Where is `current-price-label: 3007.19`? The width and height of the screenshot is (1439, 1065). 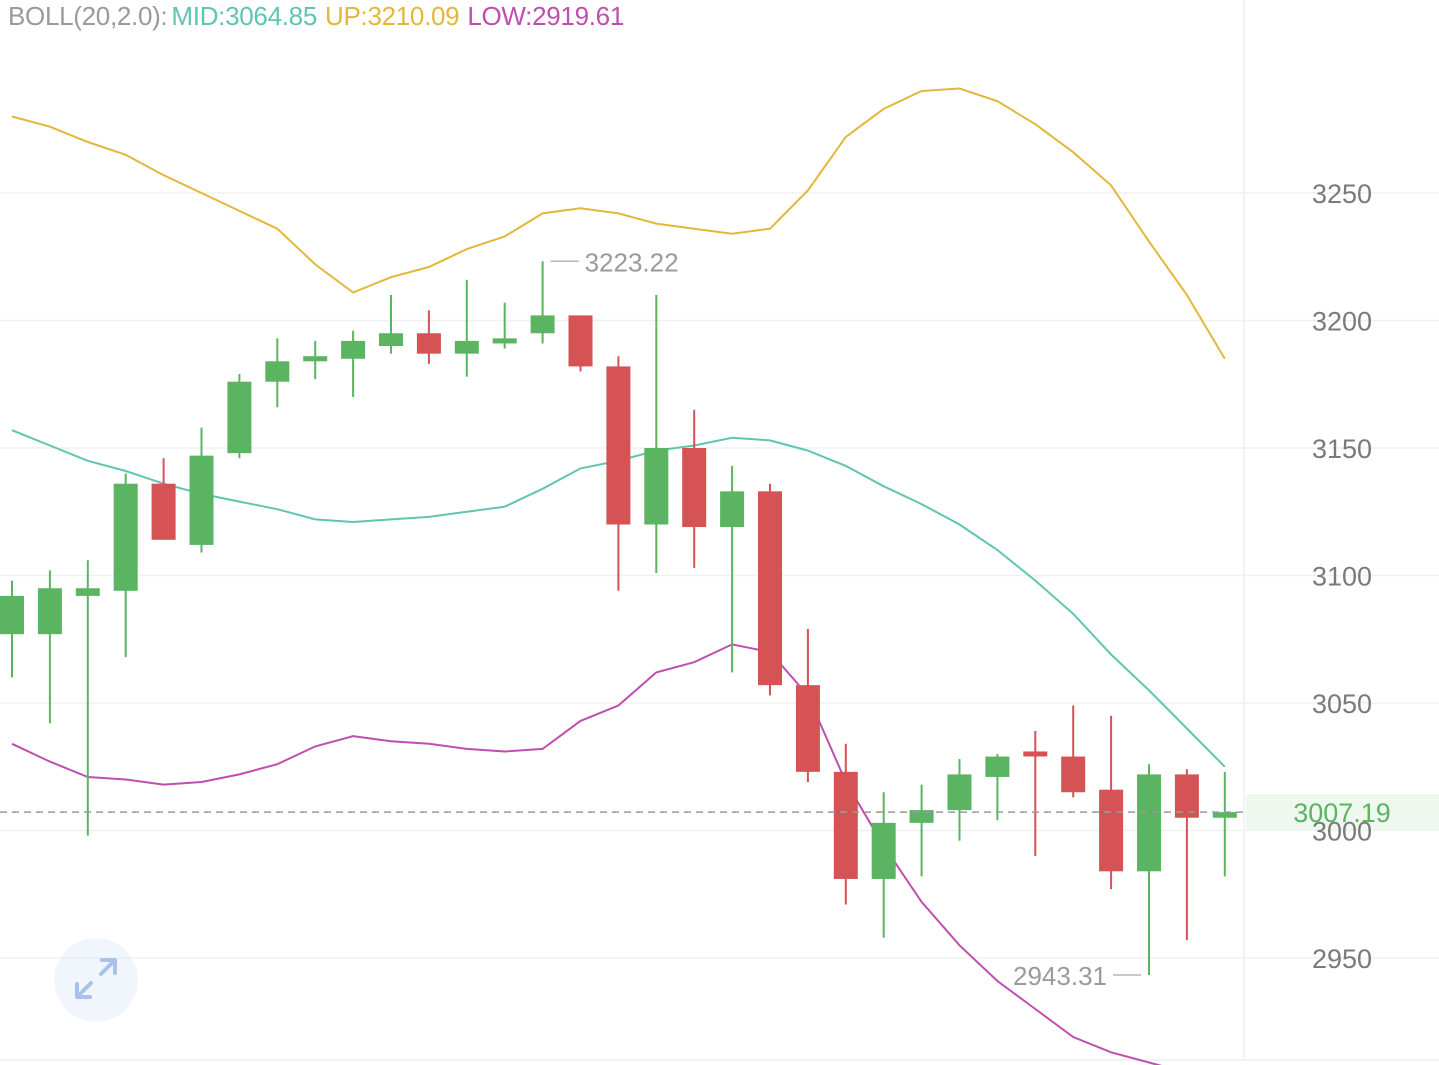
current-price-label: 3007.19 is located at coordinates (1342, 813).